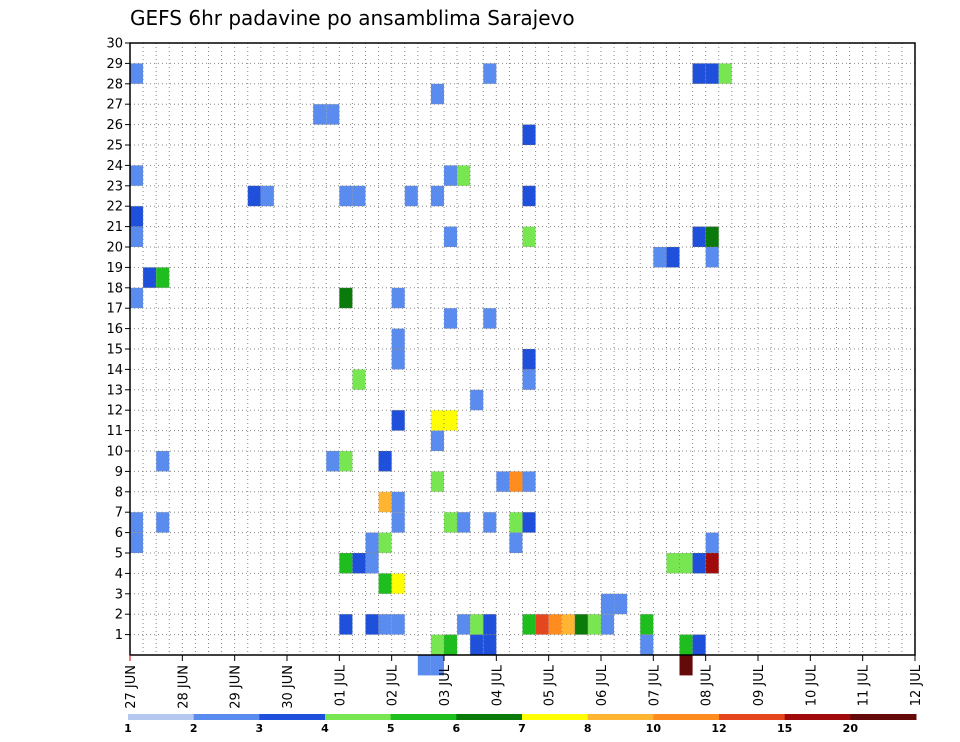 The width and height of the screenshot is (960, 742). Describe the element at coordinates (851, 728) in the screenshot. I see `colorbar-label: 20` at that location.